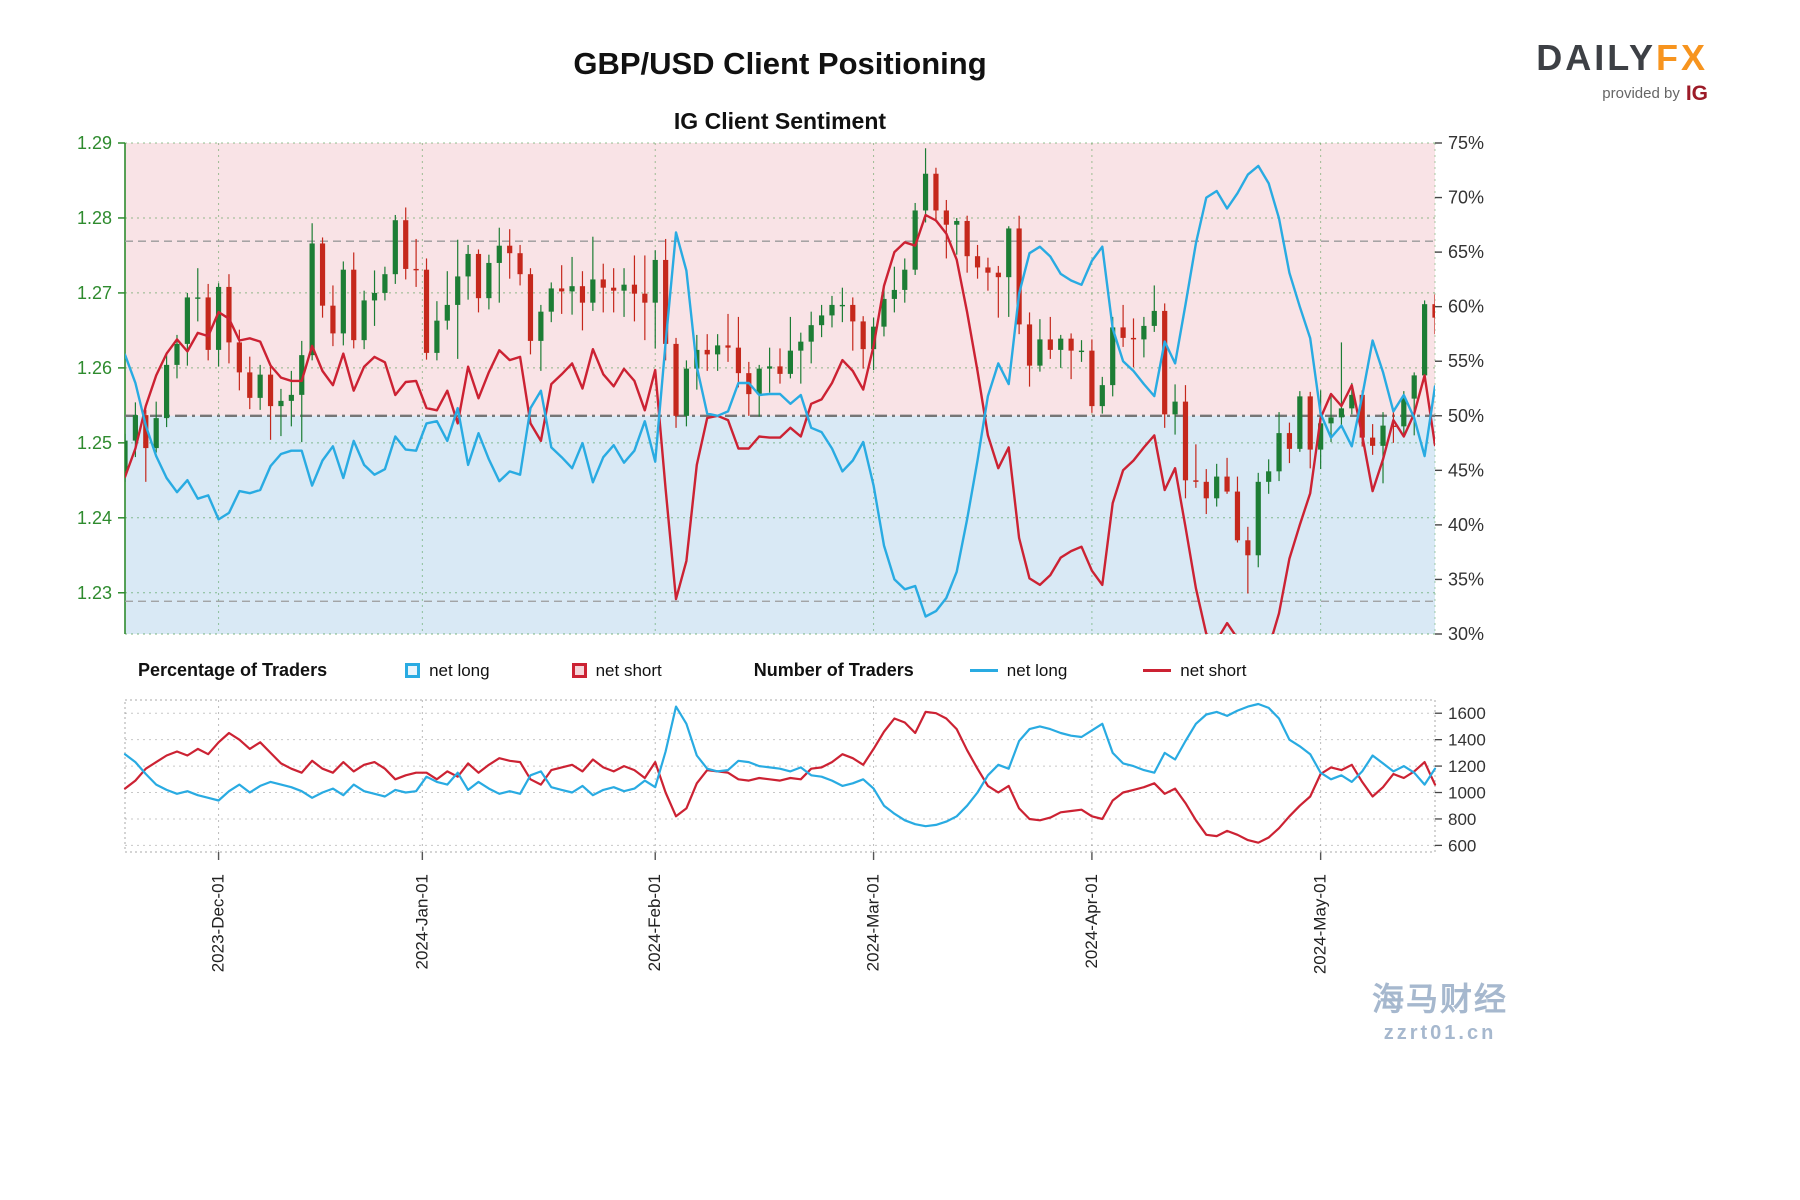 This screenshot has width=1800, height=1200. I want to click on legend-num-net-long: net long, so click(1018, 670).